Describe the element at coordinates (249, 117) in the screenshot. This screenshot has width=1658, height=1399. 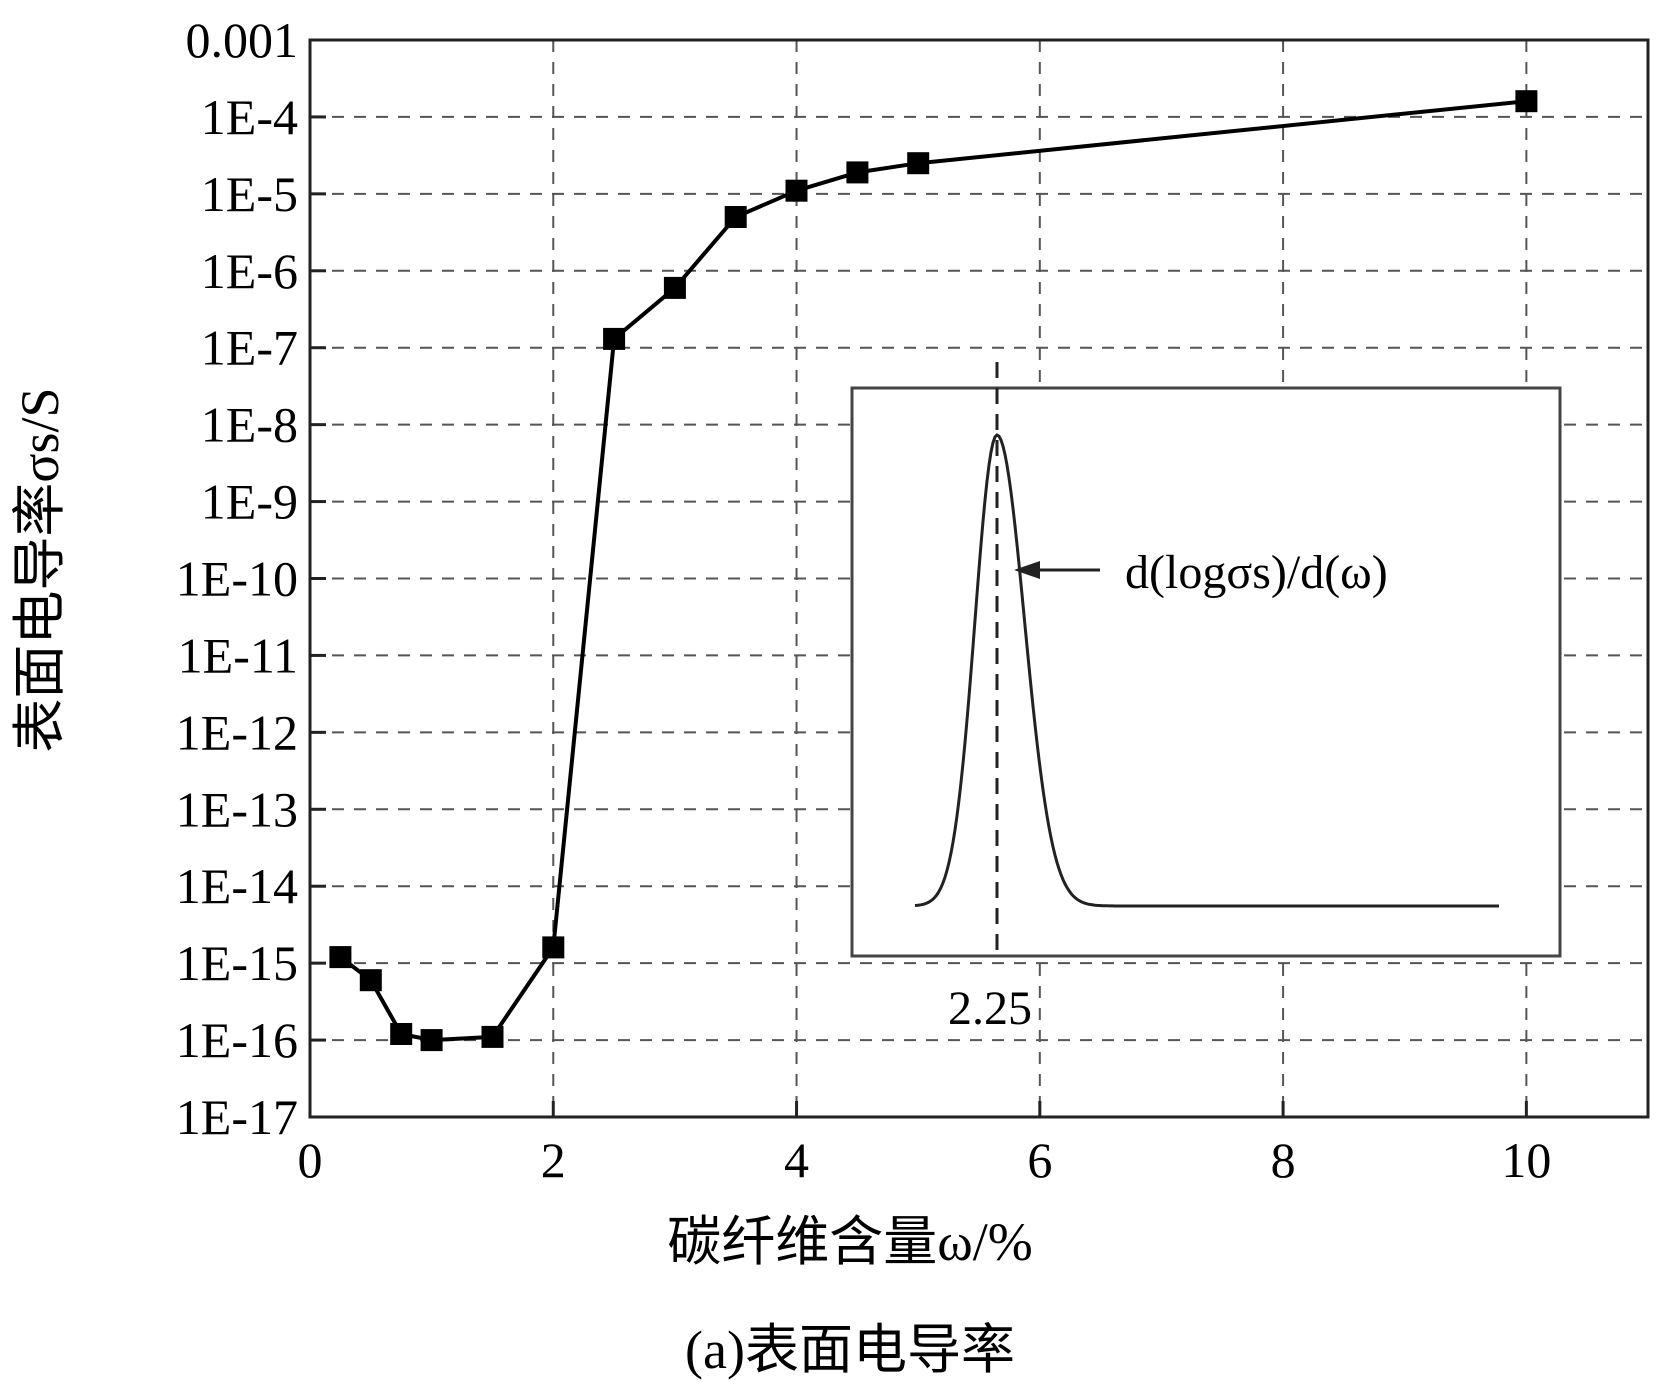
I see `y-tick-label: 1E-4` at that location.